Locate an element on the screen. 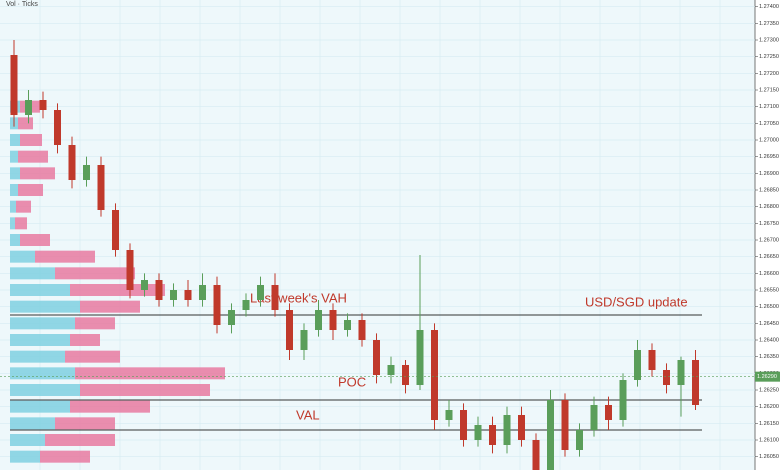 The image size is (780, 470). last-price-box is located at coordinates (767, 376).